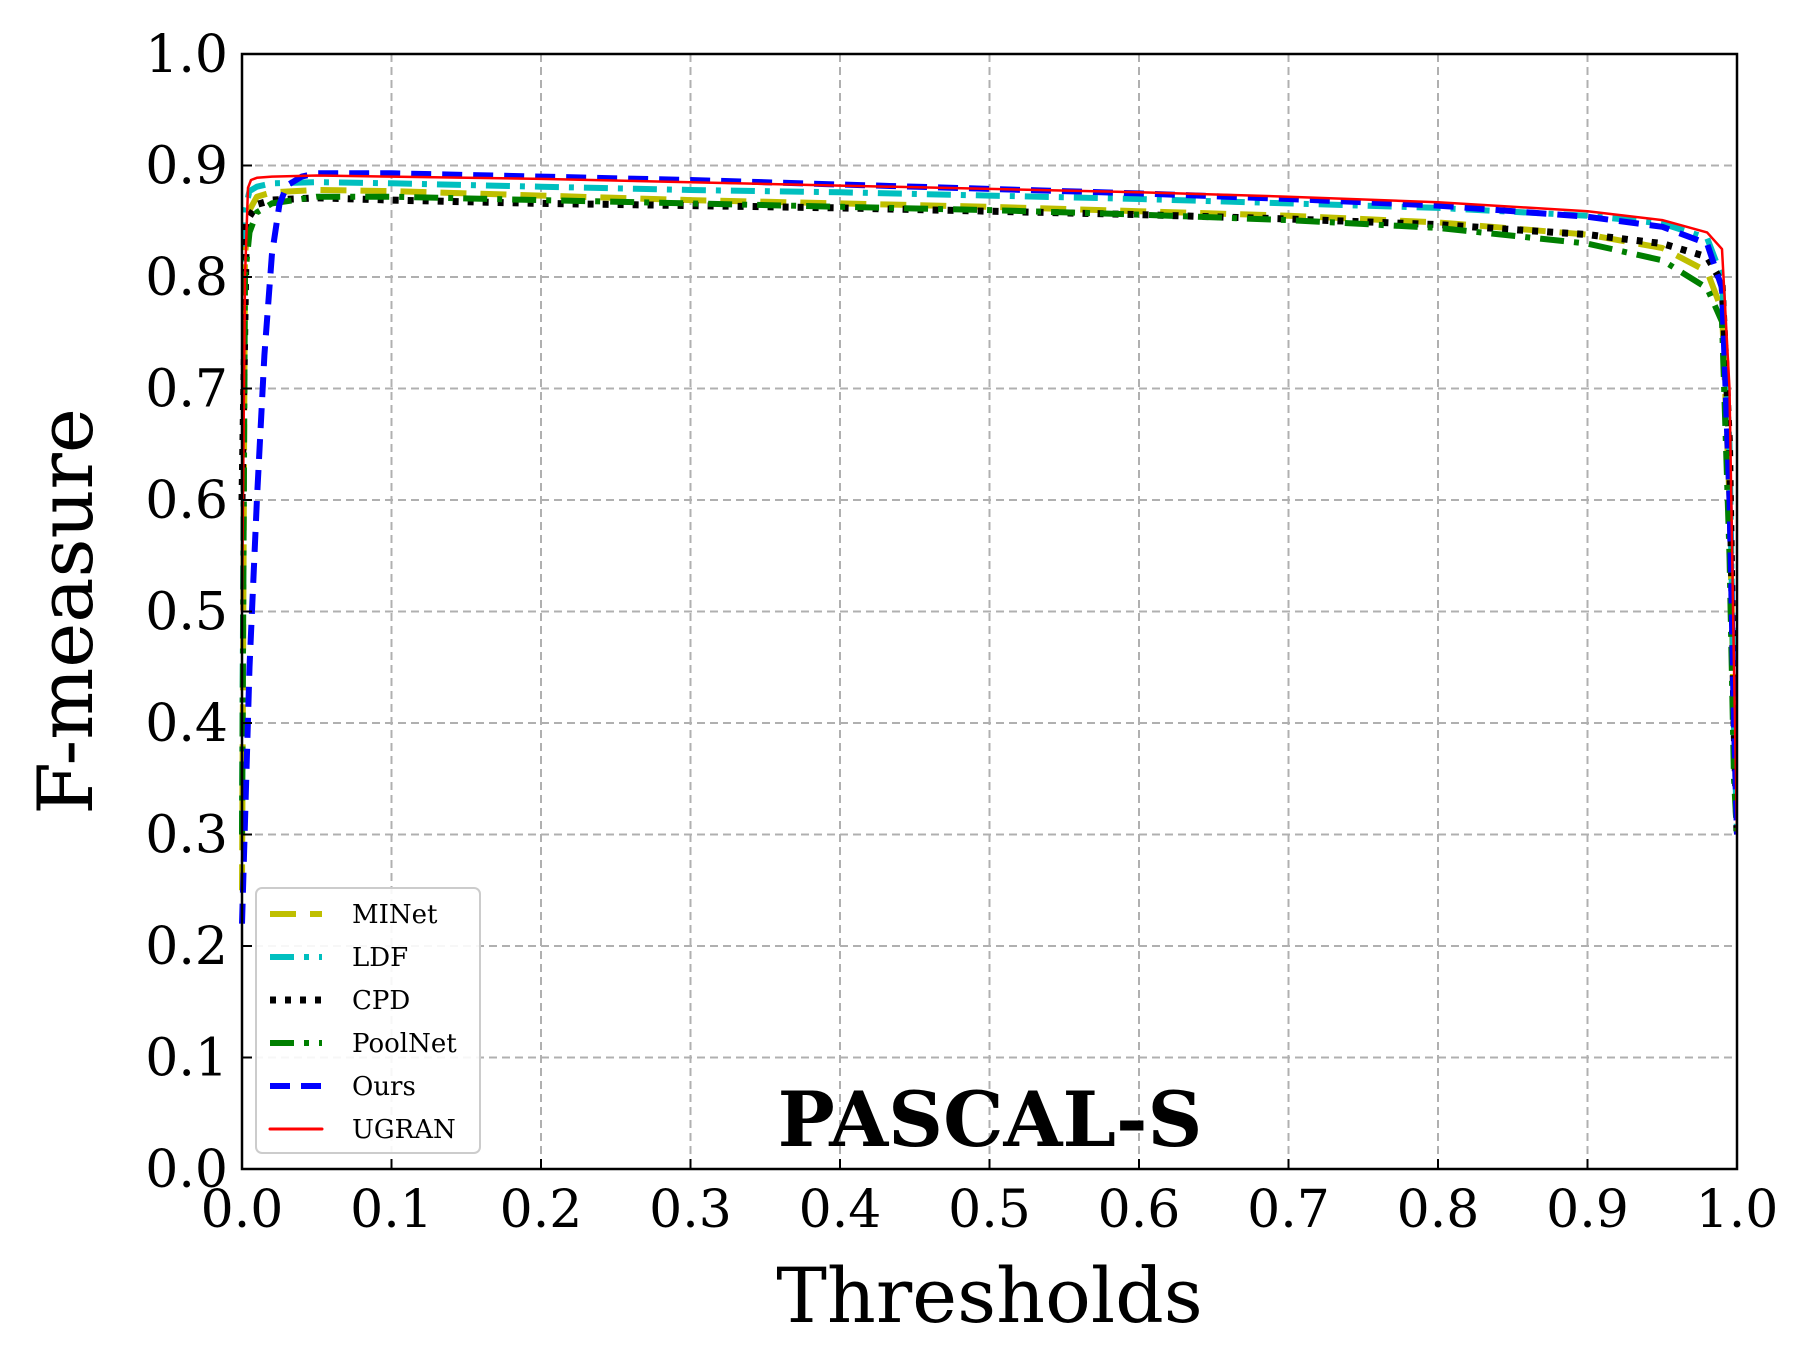 This screenshot has height=1365, width=1808. What do you see at coordinates (1288, 1210) in the screenshot?
I see `x-tick-label: 0.7` at bounding box center [1288, 1210].